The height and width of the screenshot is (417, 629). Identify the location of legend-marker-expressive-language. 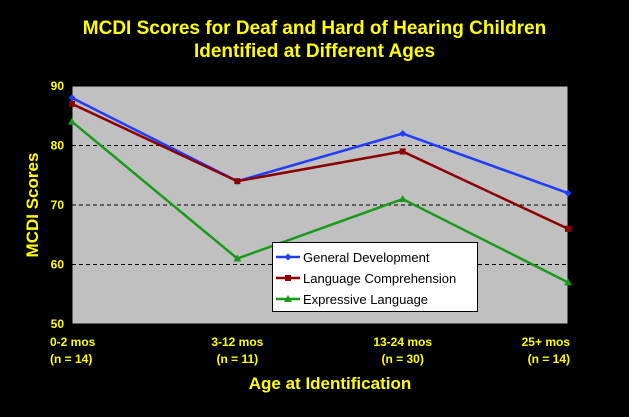
(288, 298).